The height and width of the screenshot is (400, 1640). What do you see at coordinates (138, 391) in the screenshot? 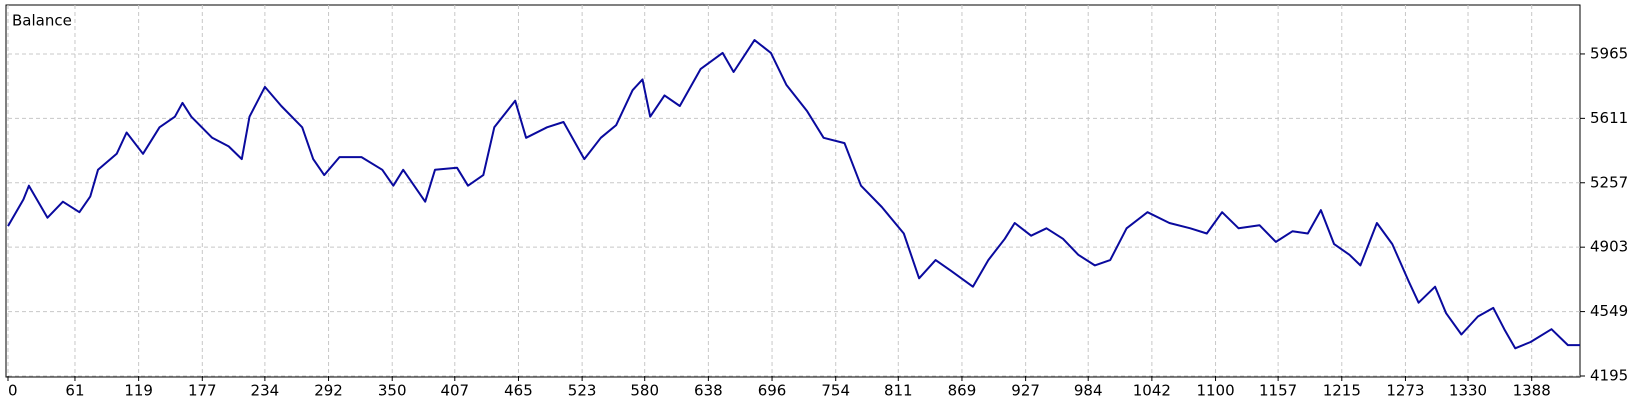
I see `x-tick-label: 119` at bounding box center [138, 391].